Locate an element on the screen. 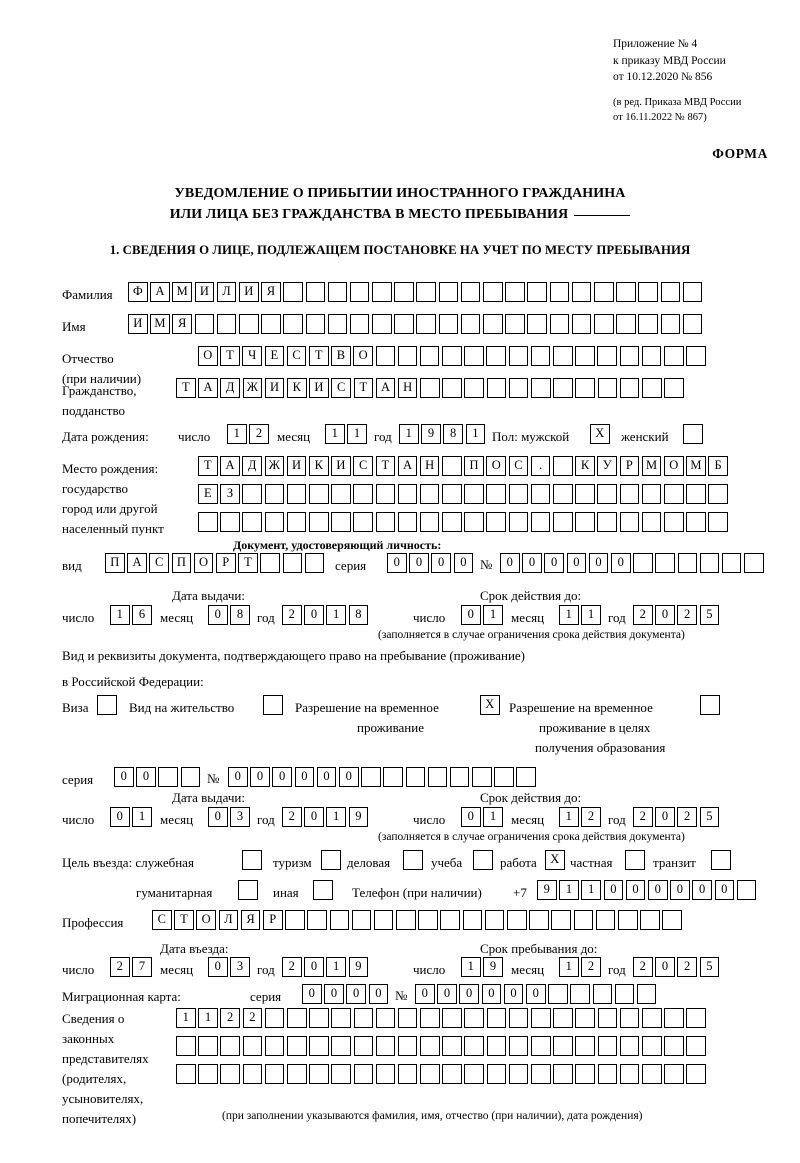 This screenshot has height=1163, width=800. char-box: М is located at coordinates (696, 466).